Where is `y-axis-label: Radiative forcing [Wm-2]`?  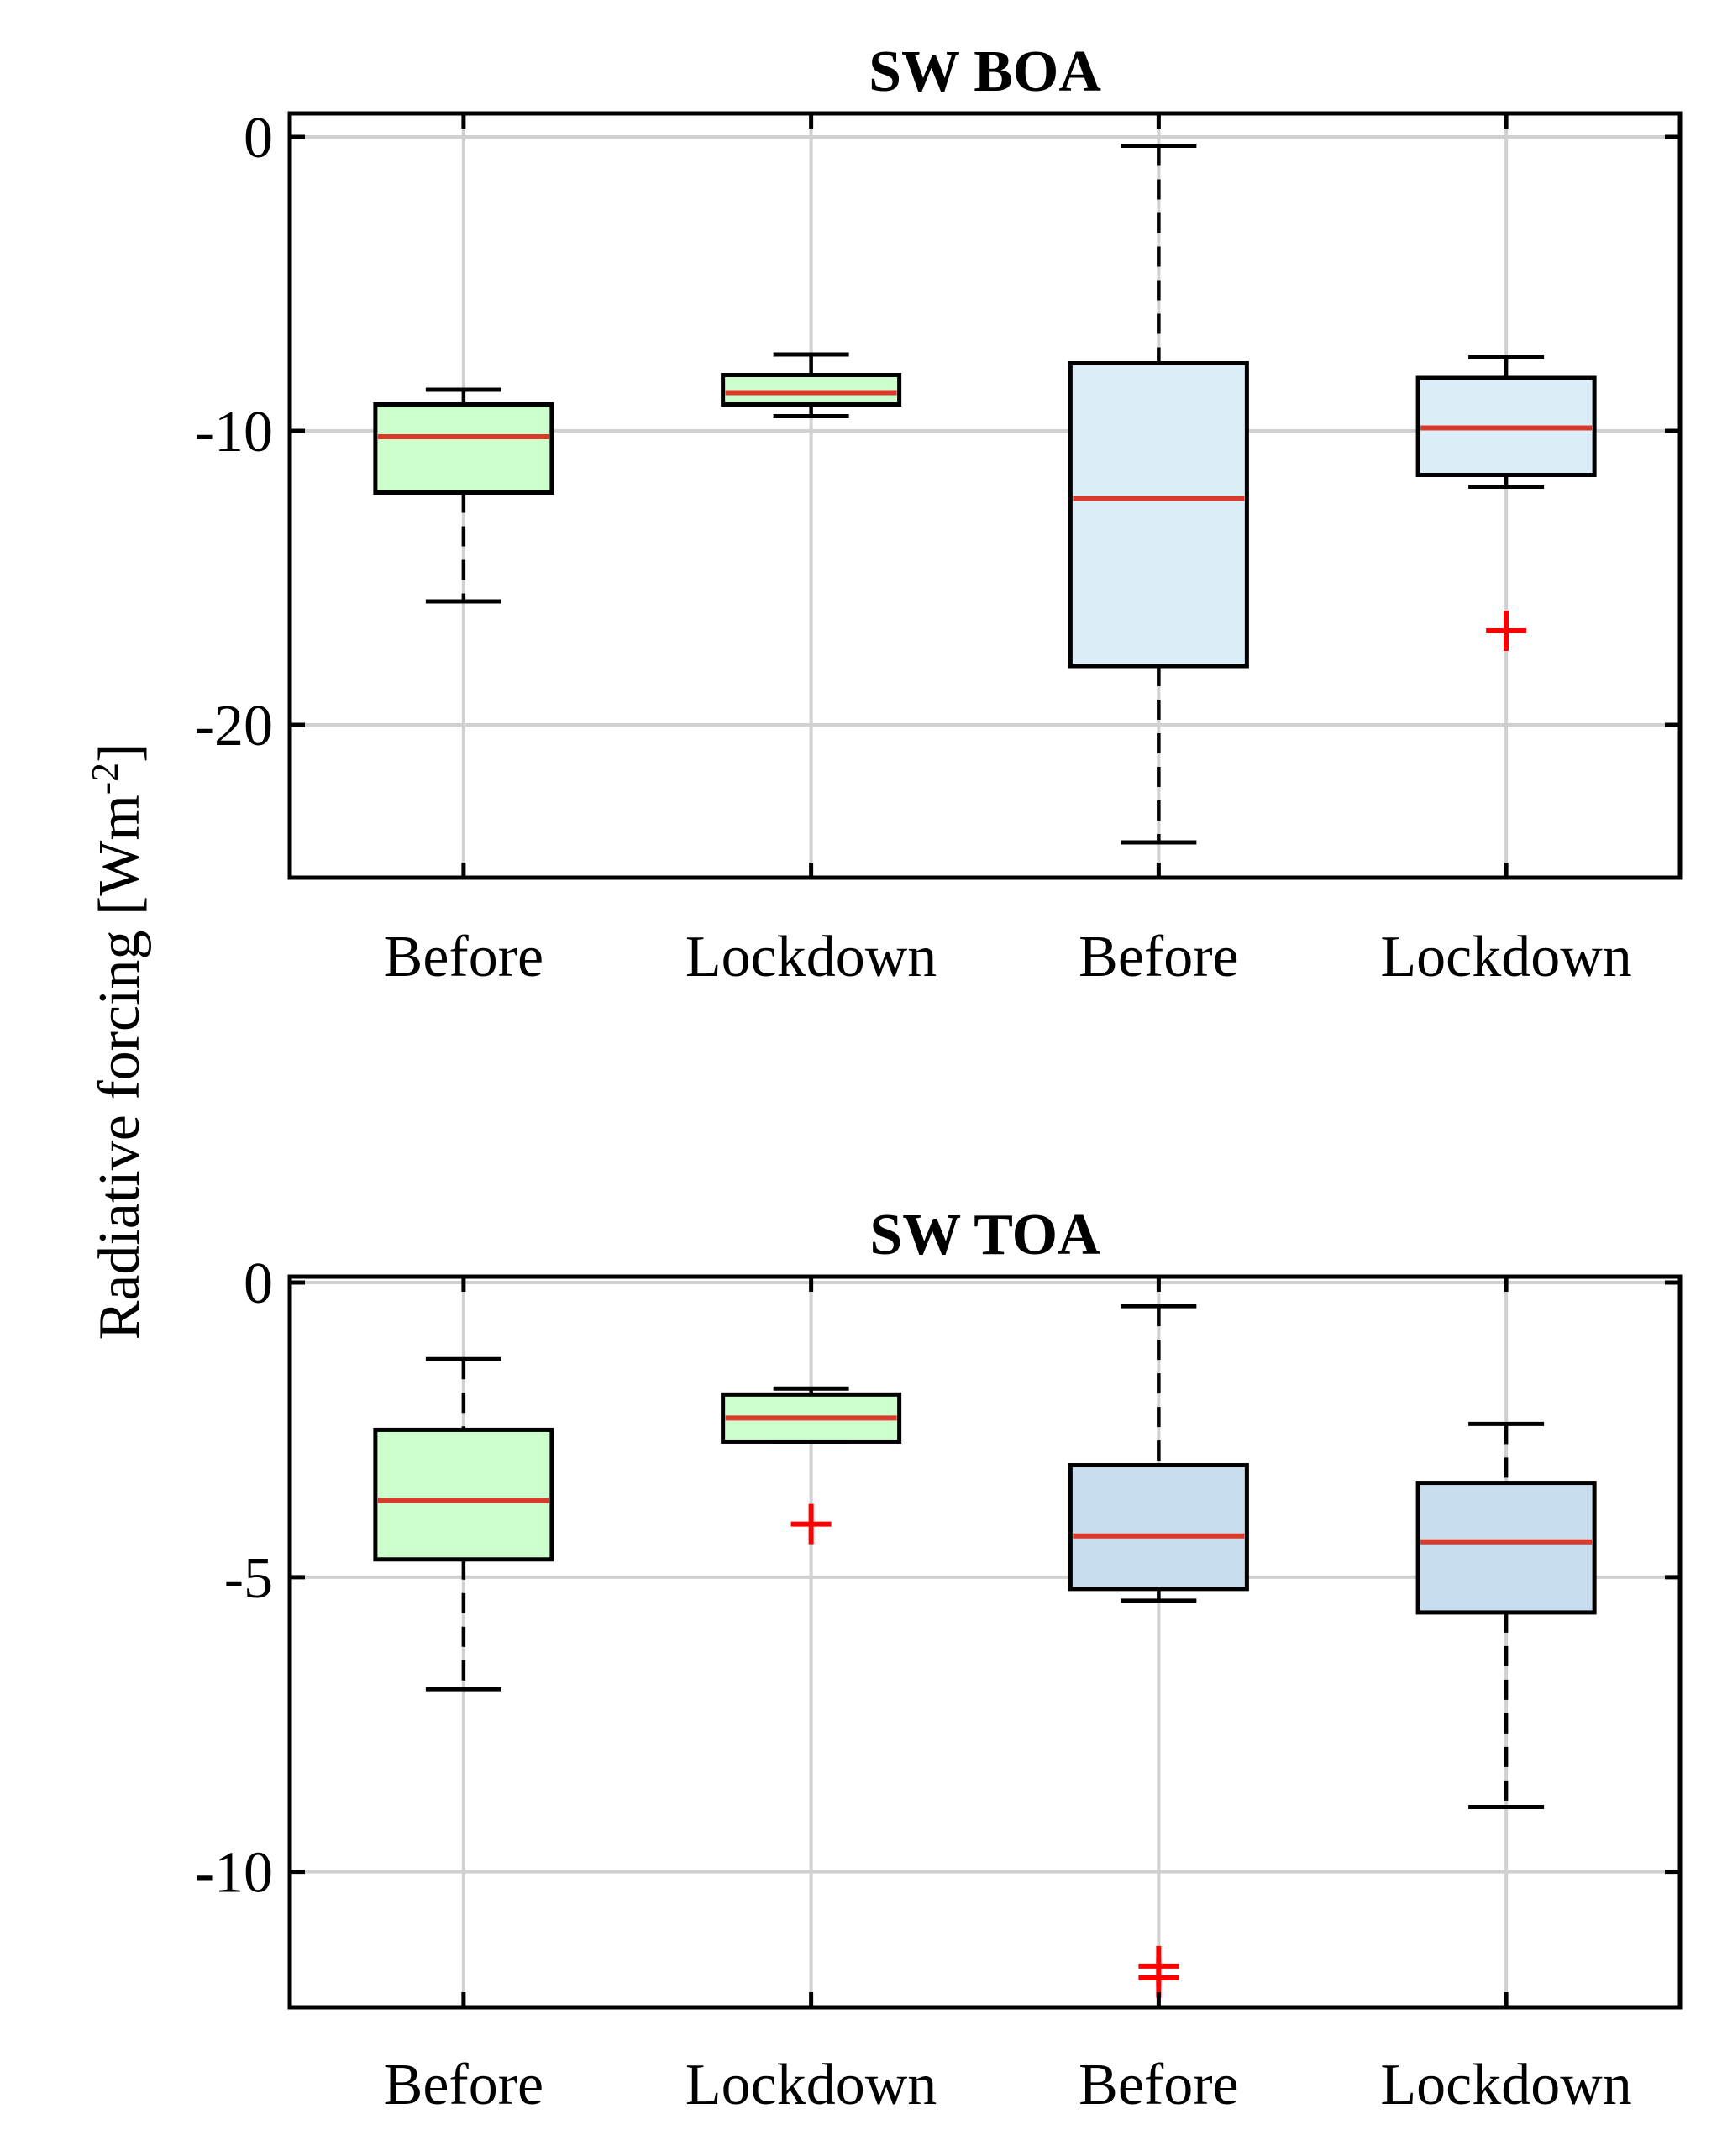
y-axis-label: Radiative forcing [Wm-2] is located at coordinates (118, 1041).